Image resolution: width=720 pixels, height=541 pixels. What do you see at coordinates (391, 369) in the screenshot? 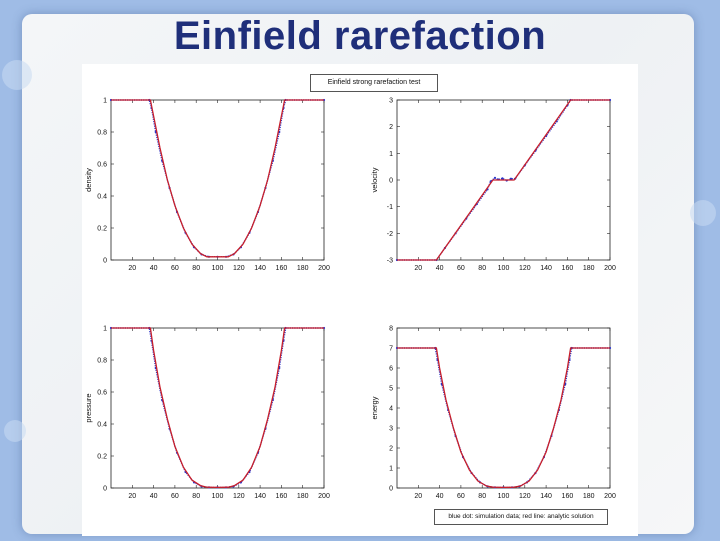
I see `y-tick-label: 6` at bounding box center [391, 369].